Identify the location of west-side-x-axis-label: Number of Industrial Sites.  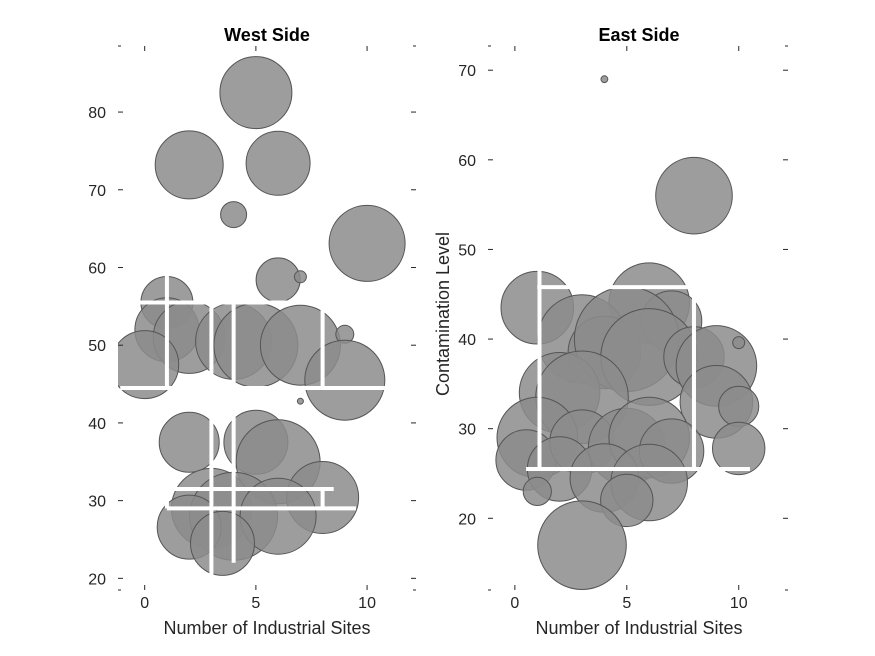
(266, 628).